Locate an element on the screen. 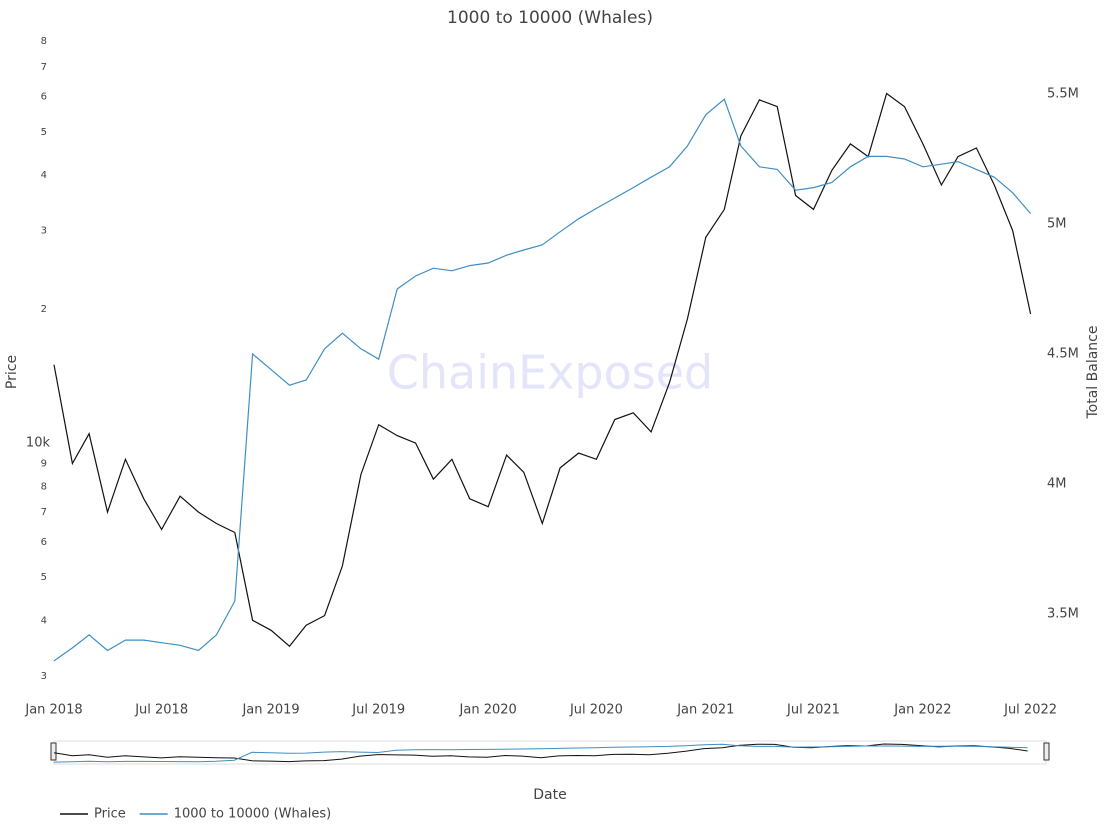  x-tick-label: Jul 2020 is located at coordinates (596, 710).